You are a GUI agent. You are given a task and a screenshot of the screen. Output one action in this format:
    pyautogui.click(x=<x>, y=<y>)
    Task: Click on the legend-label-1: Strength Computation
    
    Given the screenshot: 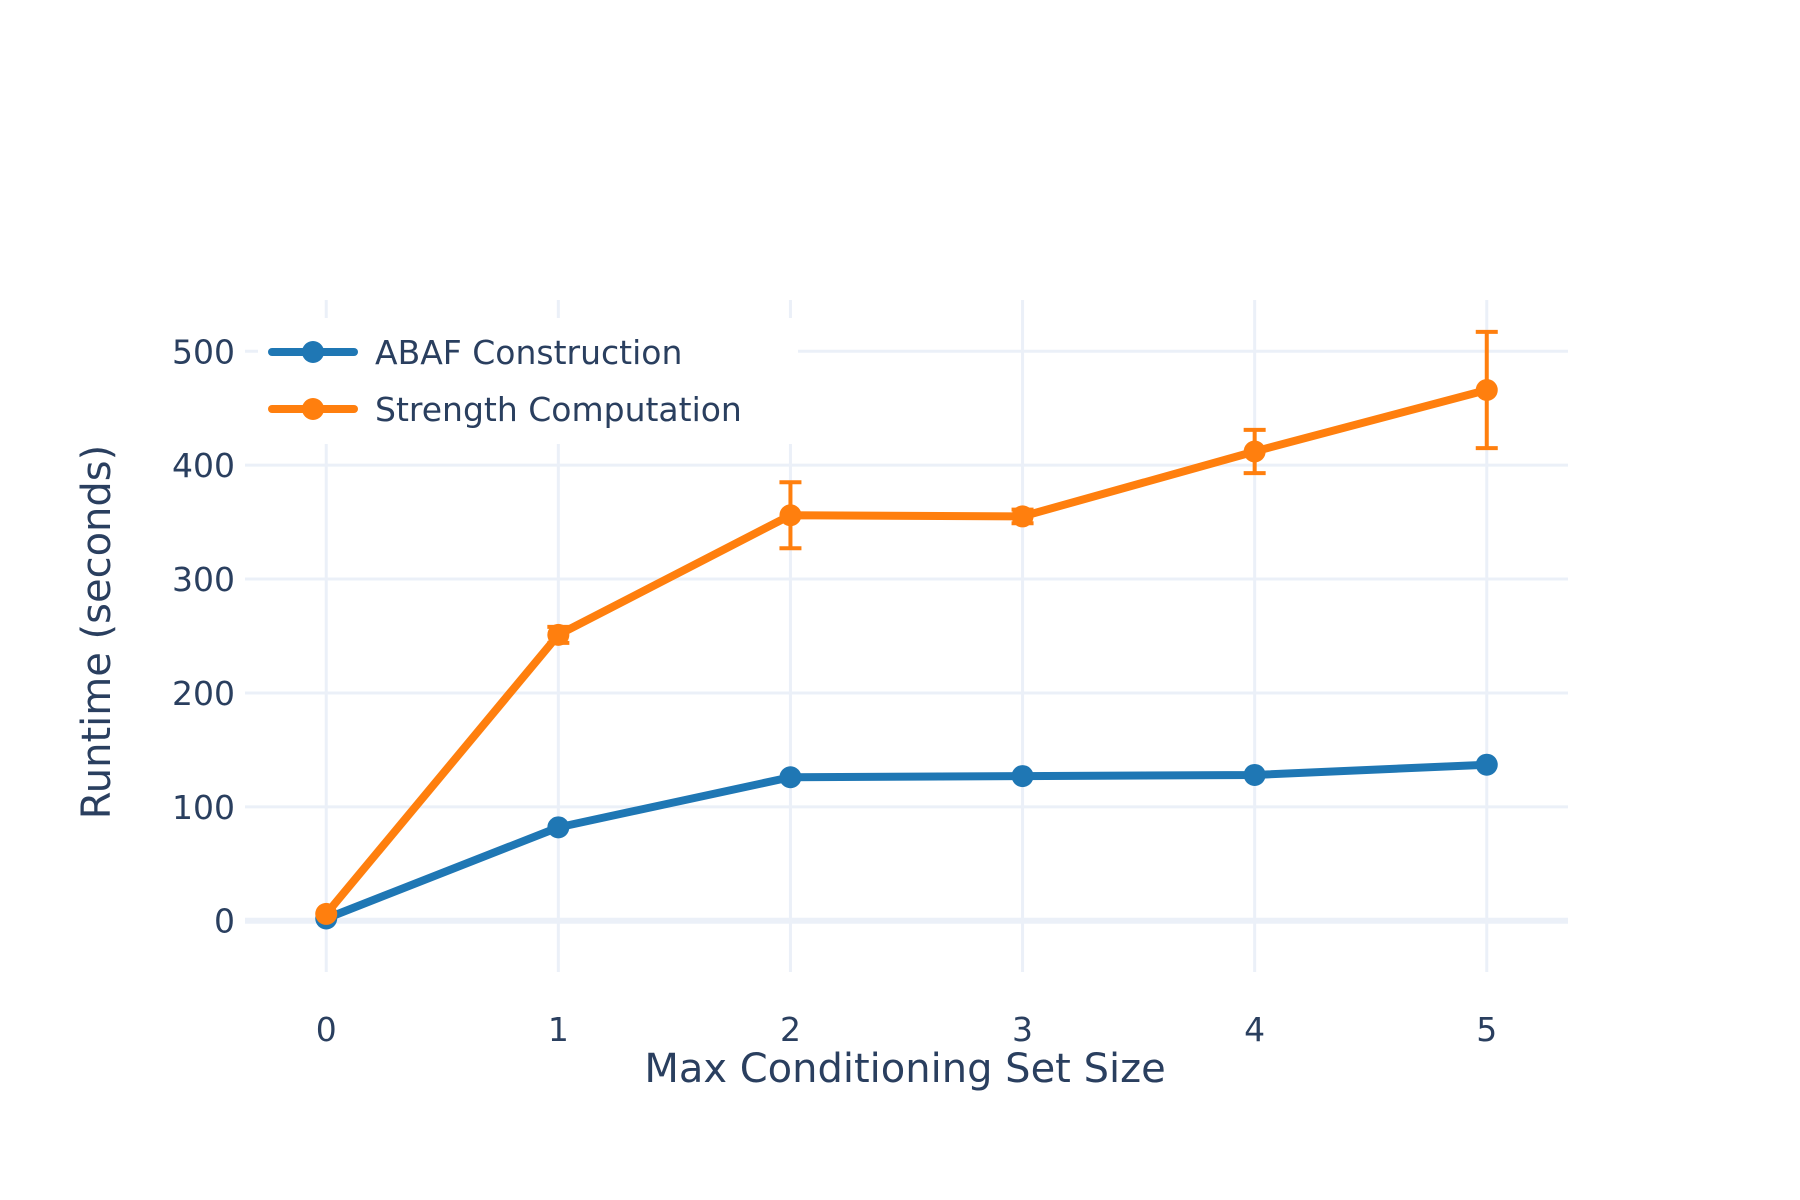 What is the action you would take?
    pyautogui.click(x=558, y=409)
    